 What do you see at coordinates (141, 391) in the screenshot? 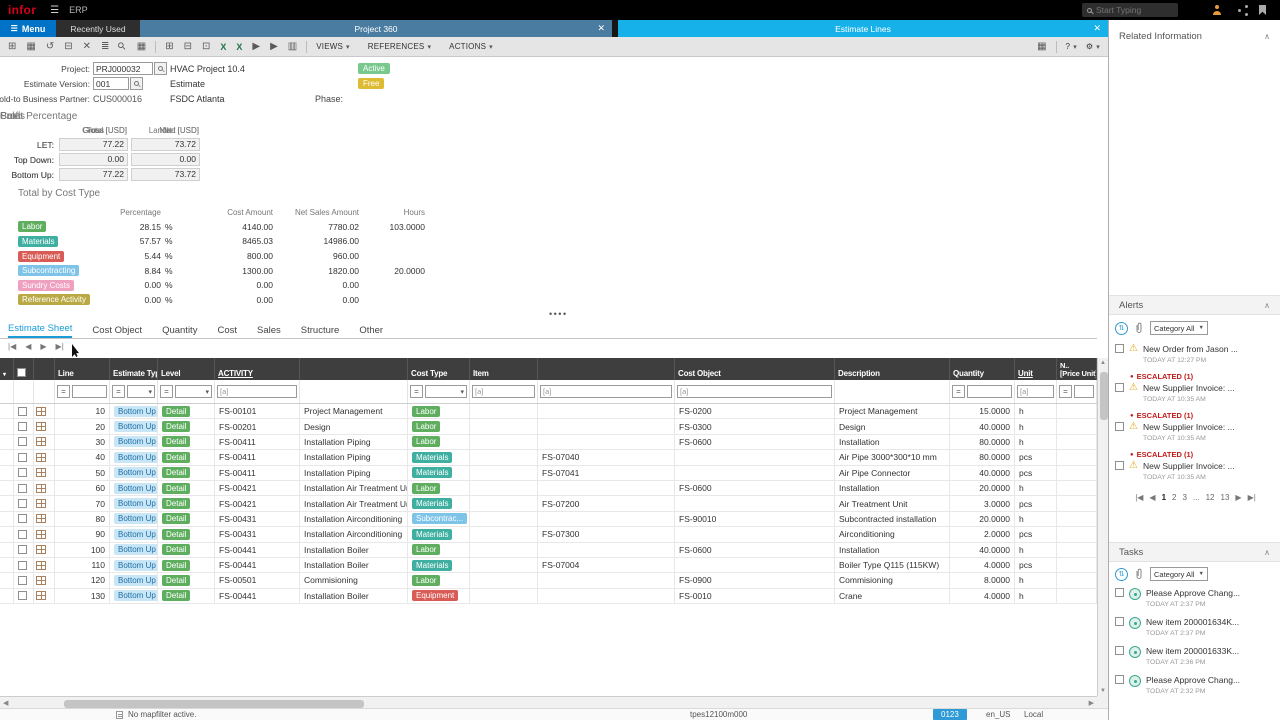
I see `filter-select-estimate-type` at bounding box center [141, 391].